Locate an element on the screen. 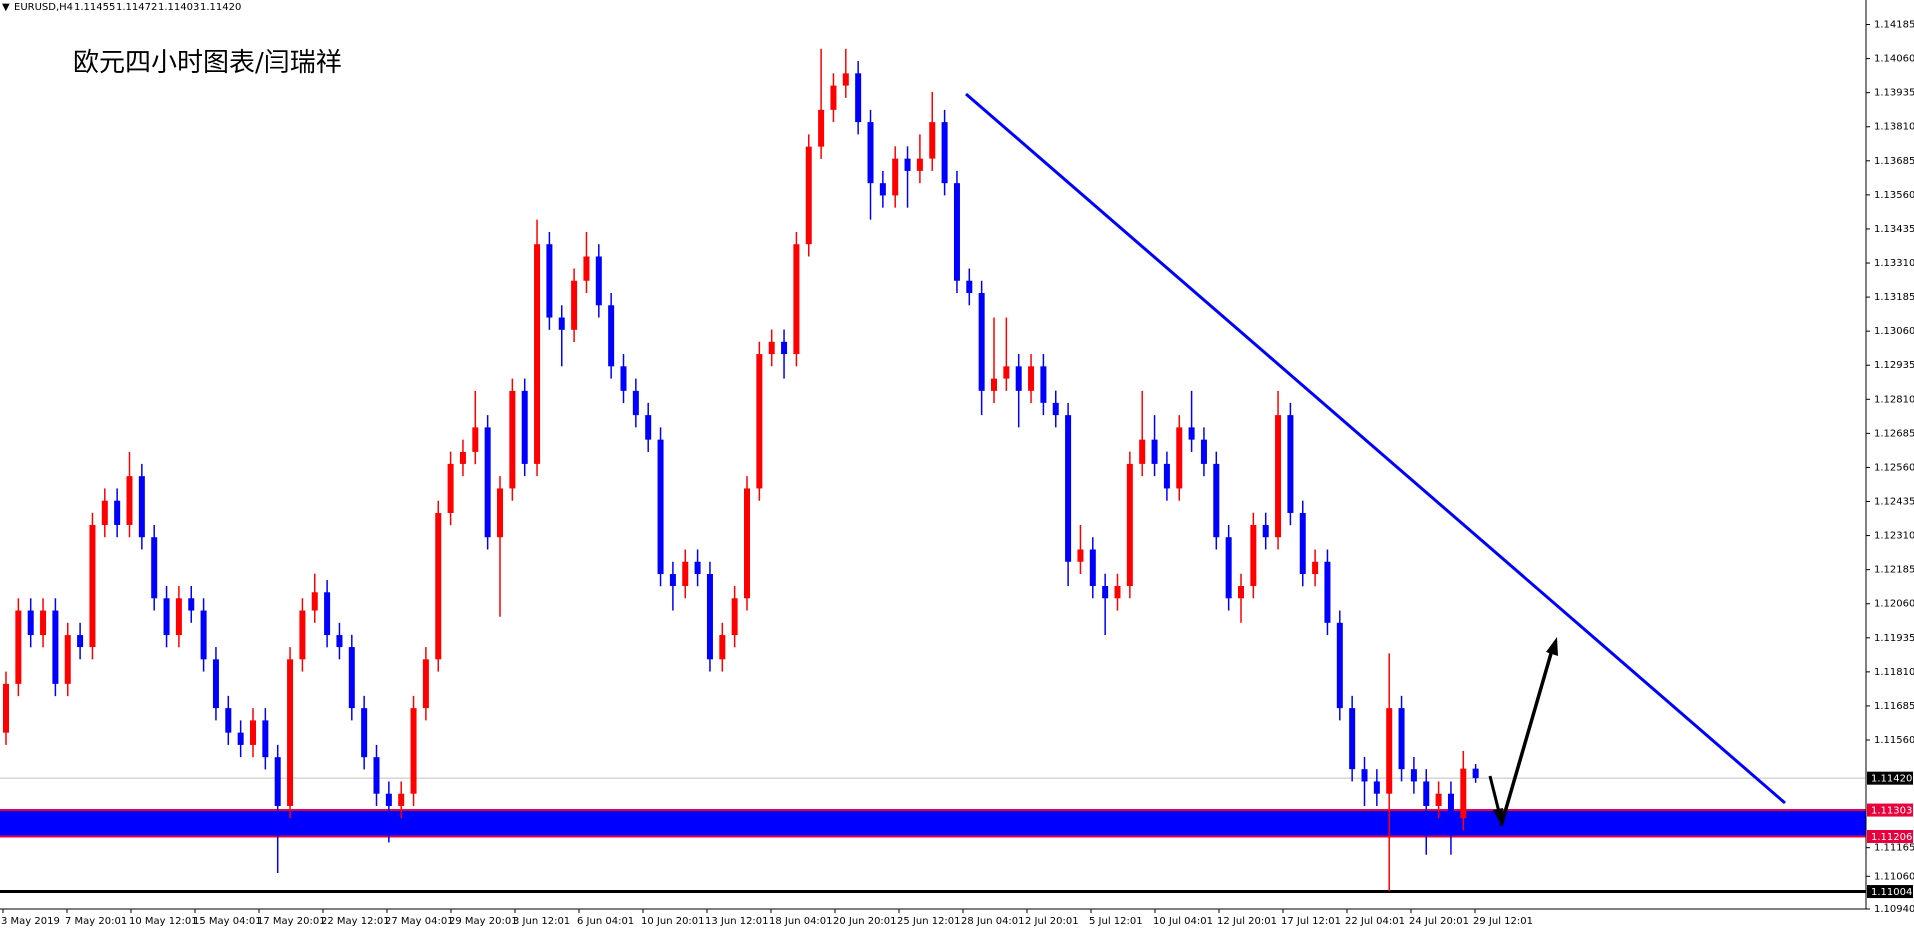 The height and width of the screenshot is (932, 1914). y-tick-label: 1.13685 is located at coordinates (1894, 161).